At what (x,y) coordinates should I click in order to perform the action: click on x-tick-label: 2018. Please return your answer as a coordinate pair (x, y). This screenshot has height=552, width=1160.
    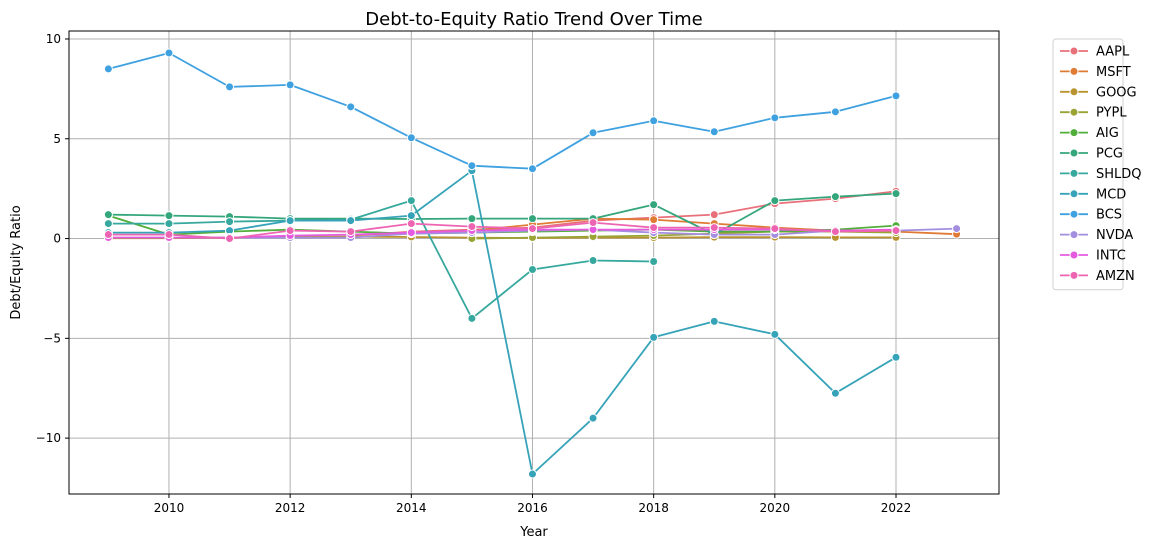
    Looking at the image, I should click on (653, 508).